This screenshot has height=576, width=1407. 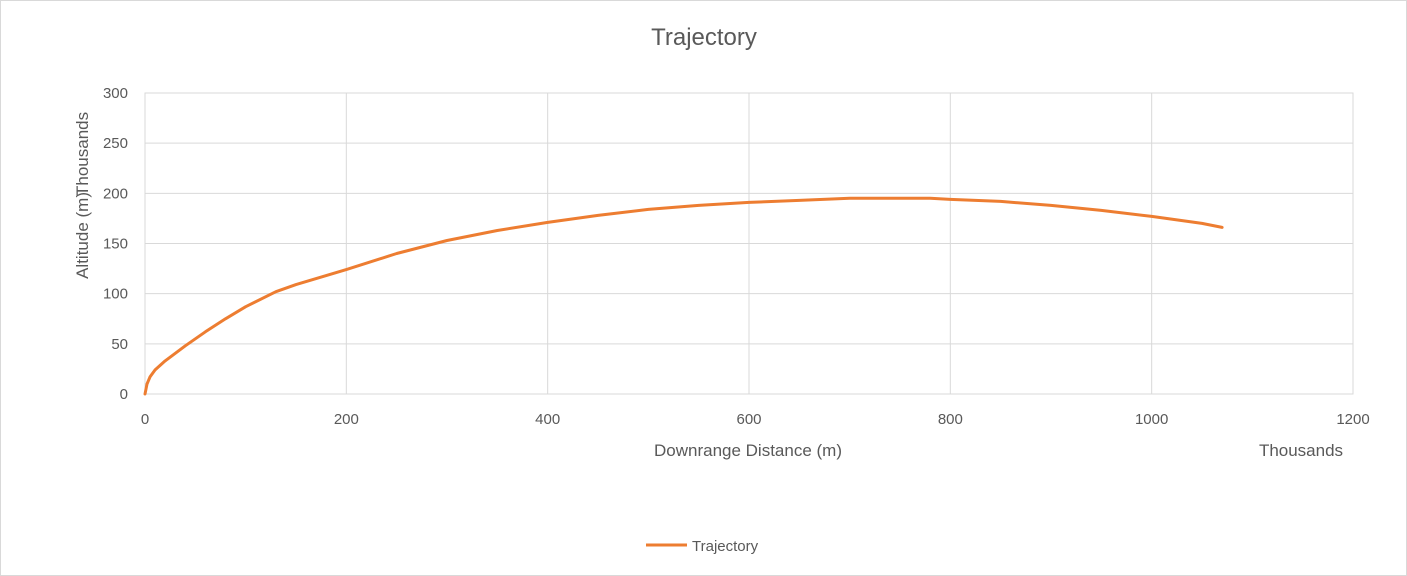 I want to click on y-tick-label: 100, so click(x=115, y=294).